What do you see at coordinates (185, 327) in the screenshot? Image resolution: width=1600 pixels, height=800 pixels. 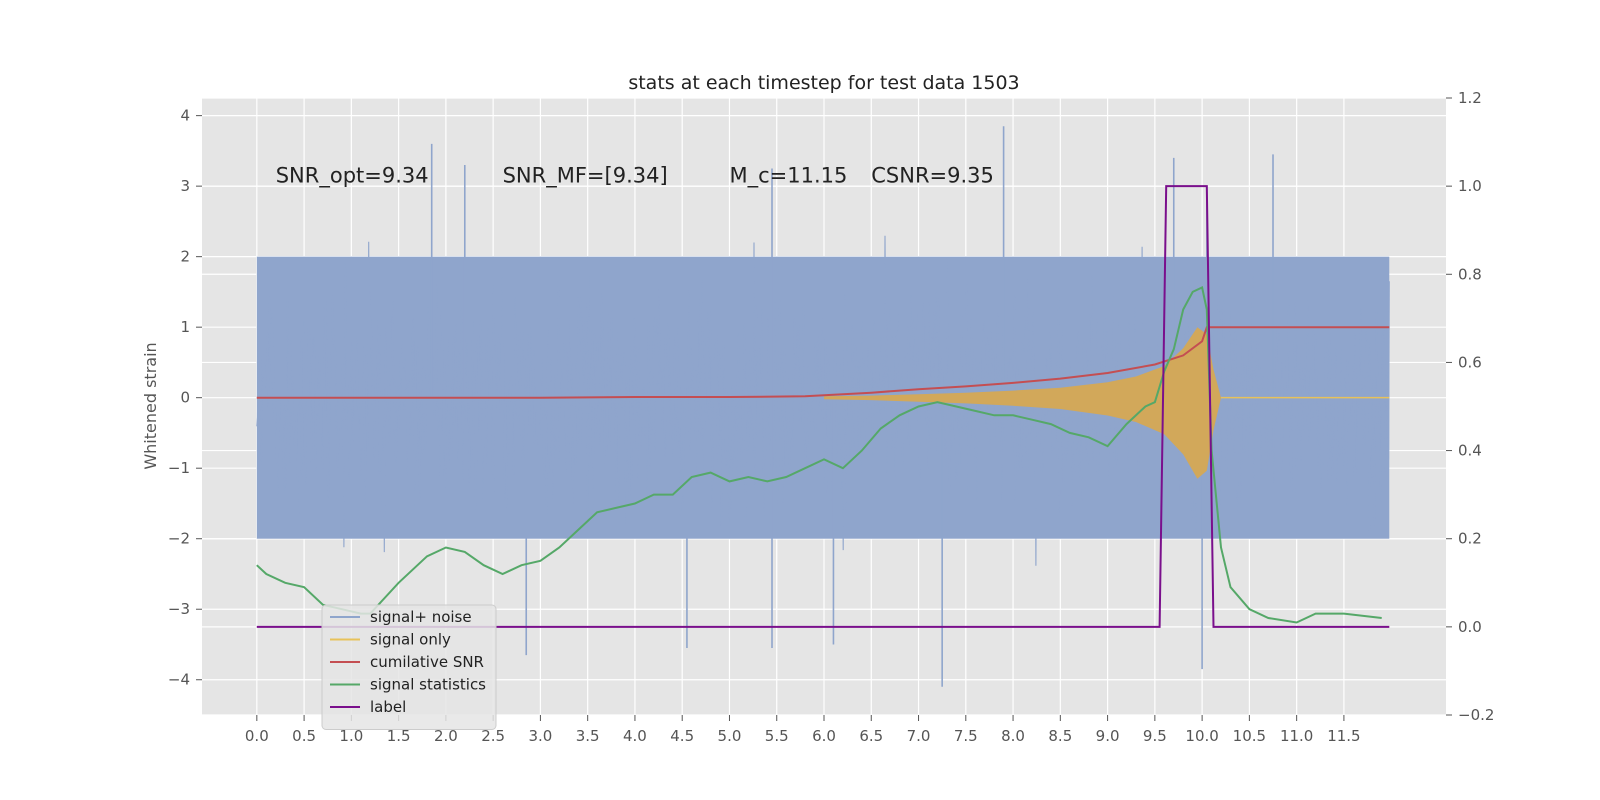 I see `y-tick-label: 1` at bounding box center [185, 327].